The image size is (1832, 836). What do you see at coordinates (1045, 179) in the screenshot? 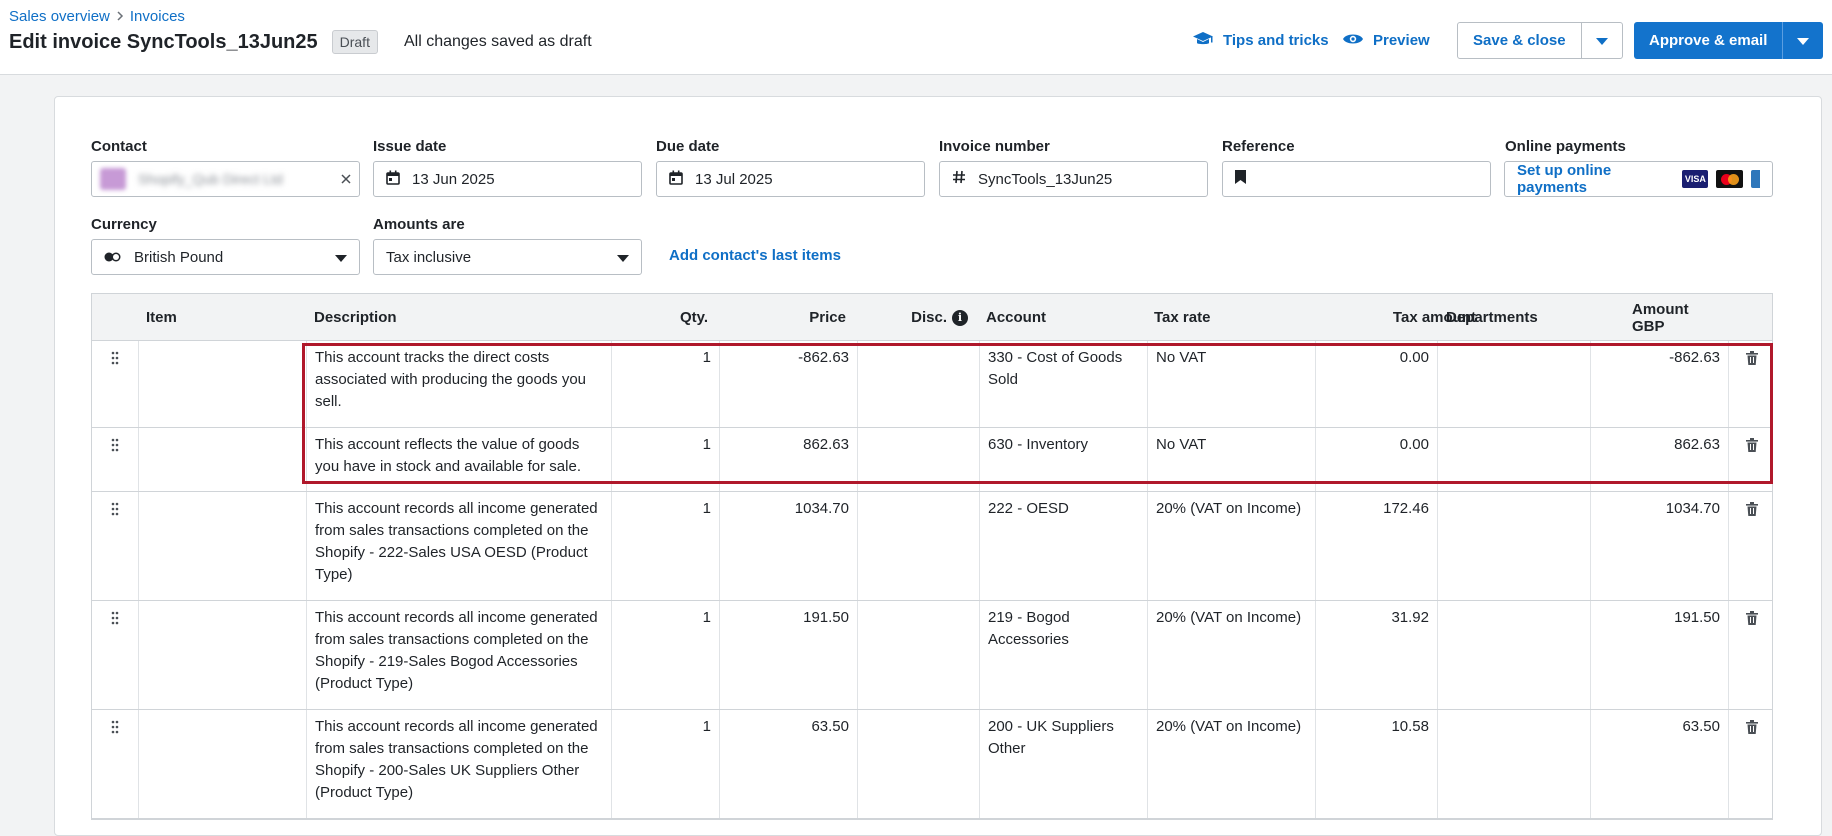
I see `invoice-number-value: SyncTools_13Jun25` at bounding box center [1045, 179].